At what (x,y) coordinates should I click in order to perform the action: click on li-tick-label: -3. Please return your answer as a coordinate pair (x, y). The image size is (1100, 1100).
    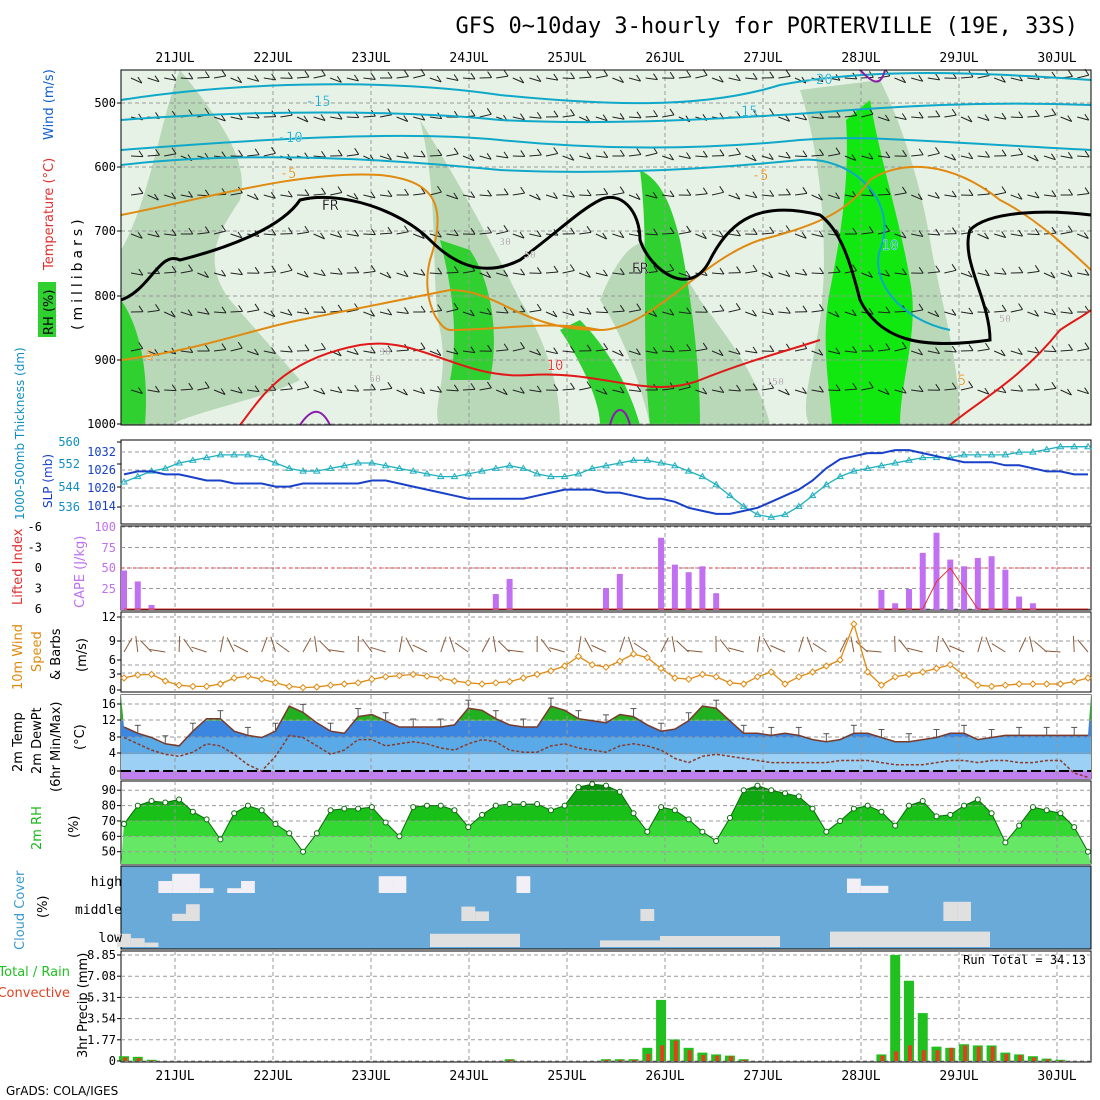
    Looking at the image, I should click on (35, 548).